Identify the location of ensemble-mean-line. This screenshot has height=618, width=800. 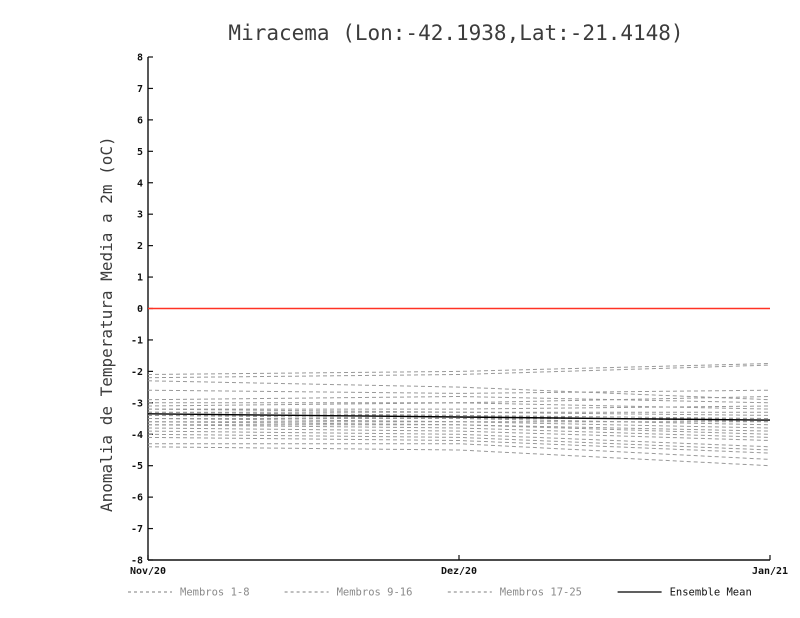
(459, 417).